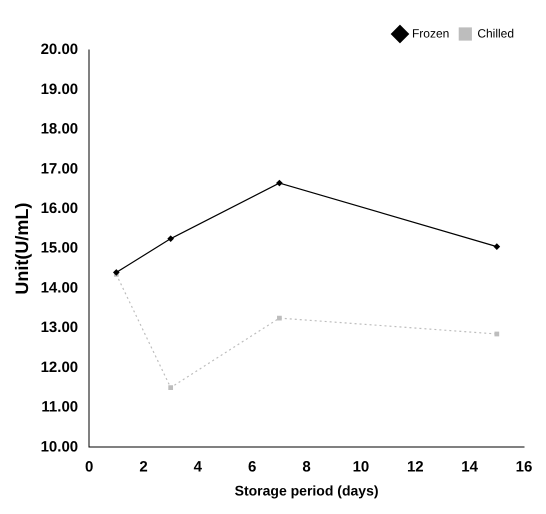  What do you see at coordinates (252, 467) in the screenshot?
I see `x-tick-label: 6` at bounding box center [252, 467].